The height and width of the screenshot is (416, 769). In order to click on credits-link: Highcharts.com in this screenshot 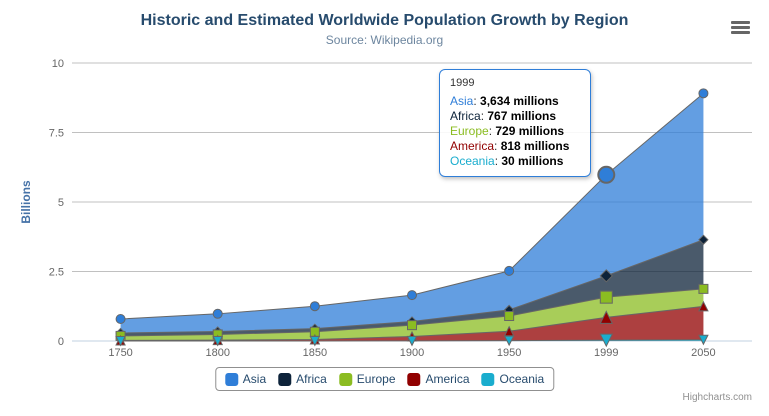, I will do `click(717, 397)`.